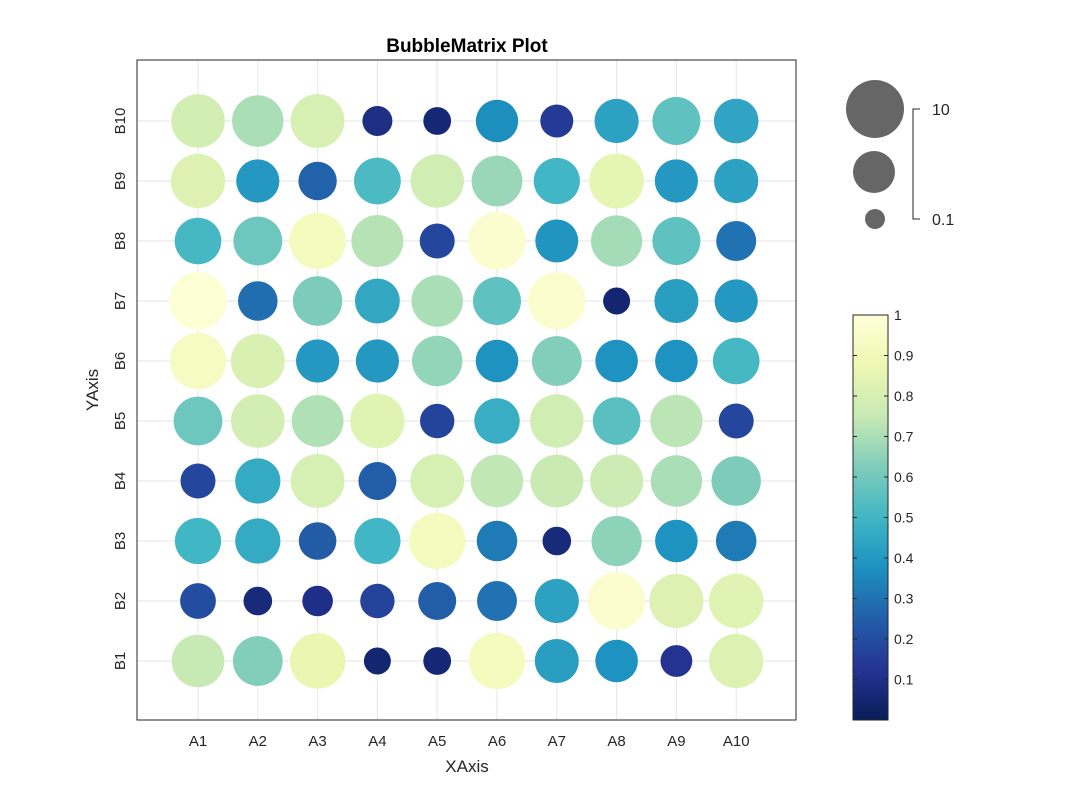 The height and width of the screenshot is (810, 1080). I want to click on bubble-A1-B7, so click(198, 301).